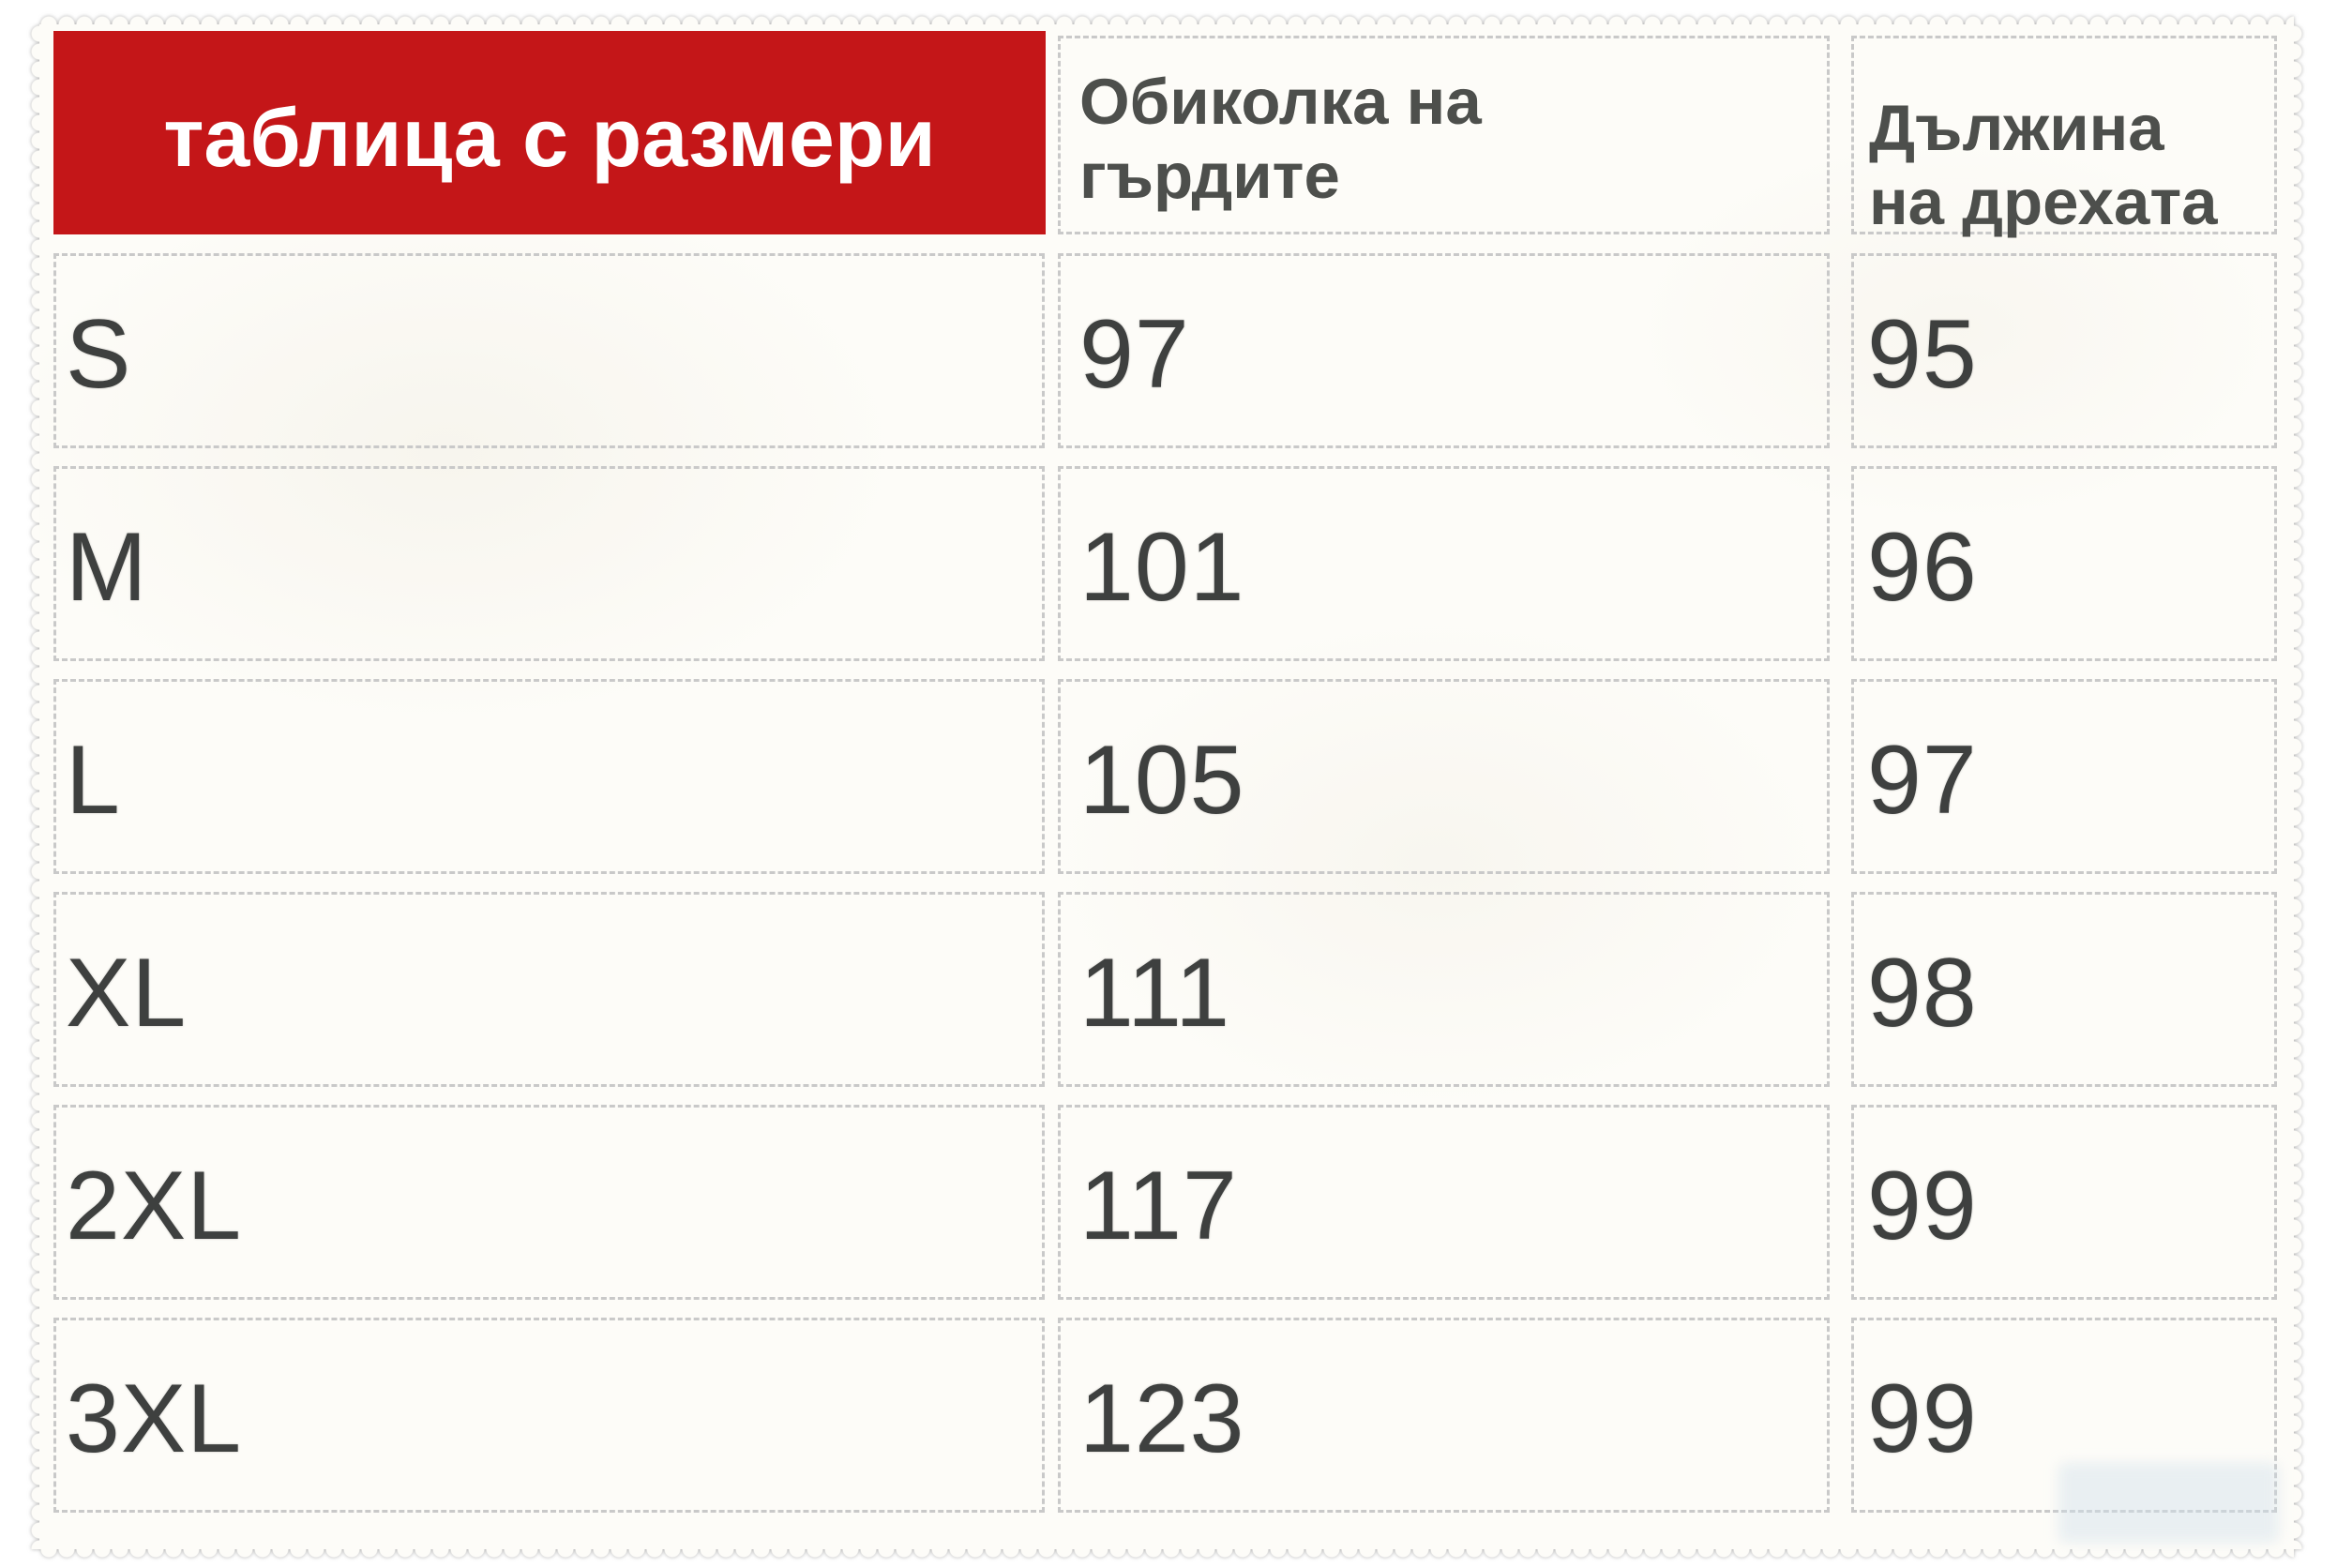  What do you see at coordinates (549, 563) in the screenshot?
I see `size-label-cell: M` at bounding box center [549, 563].